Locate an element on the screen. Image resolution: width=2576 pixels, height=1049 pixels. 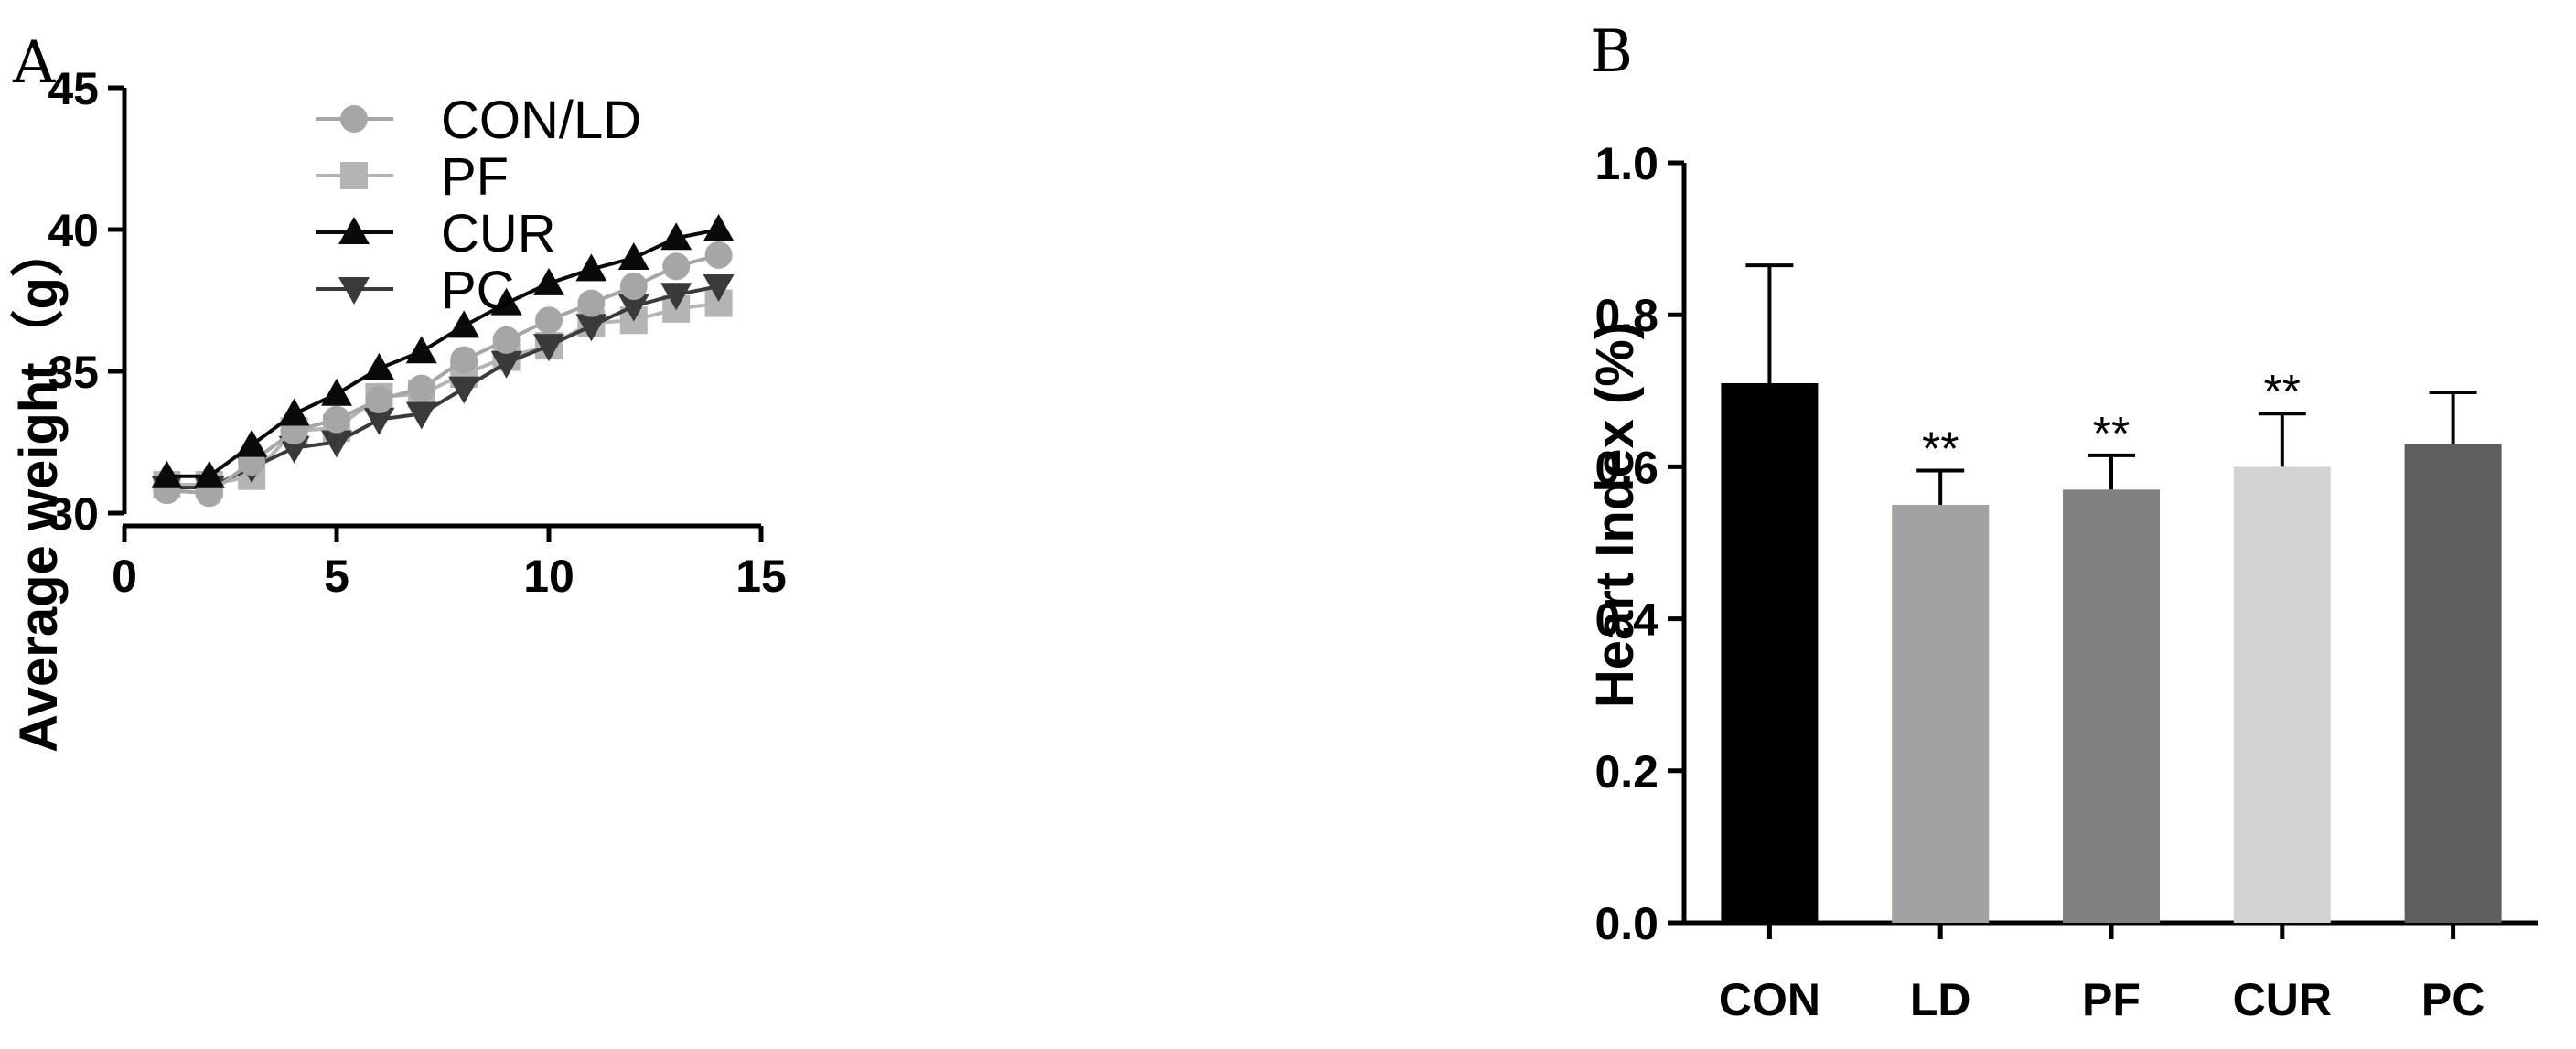
legend-marker-pf is located at coordinates (354, 175).